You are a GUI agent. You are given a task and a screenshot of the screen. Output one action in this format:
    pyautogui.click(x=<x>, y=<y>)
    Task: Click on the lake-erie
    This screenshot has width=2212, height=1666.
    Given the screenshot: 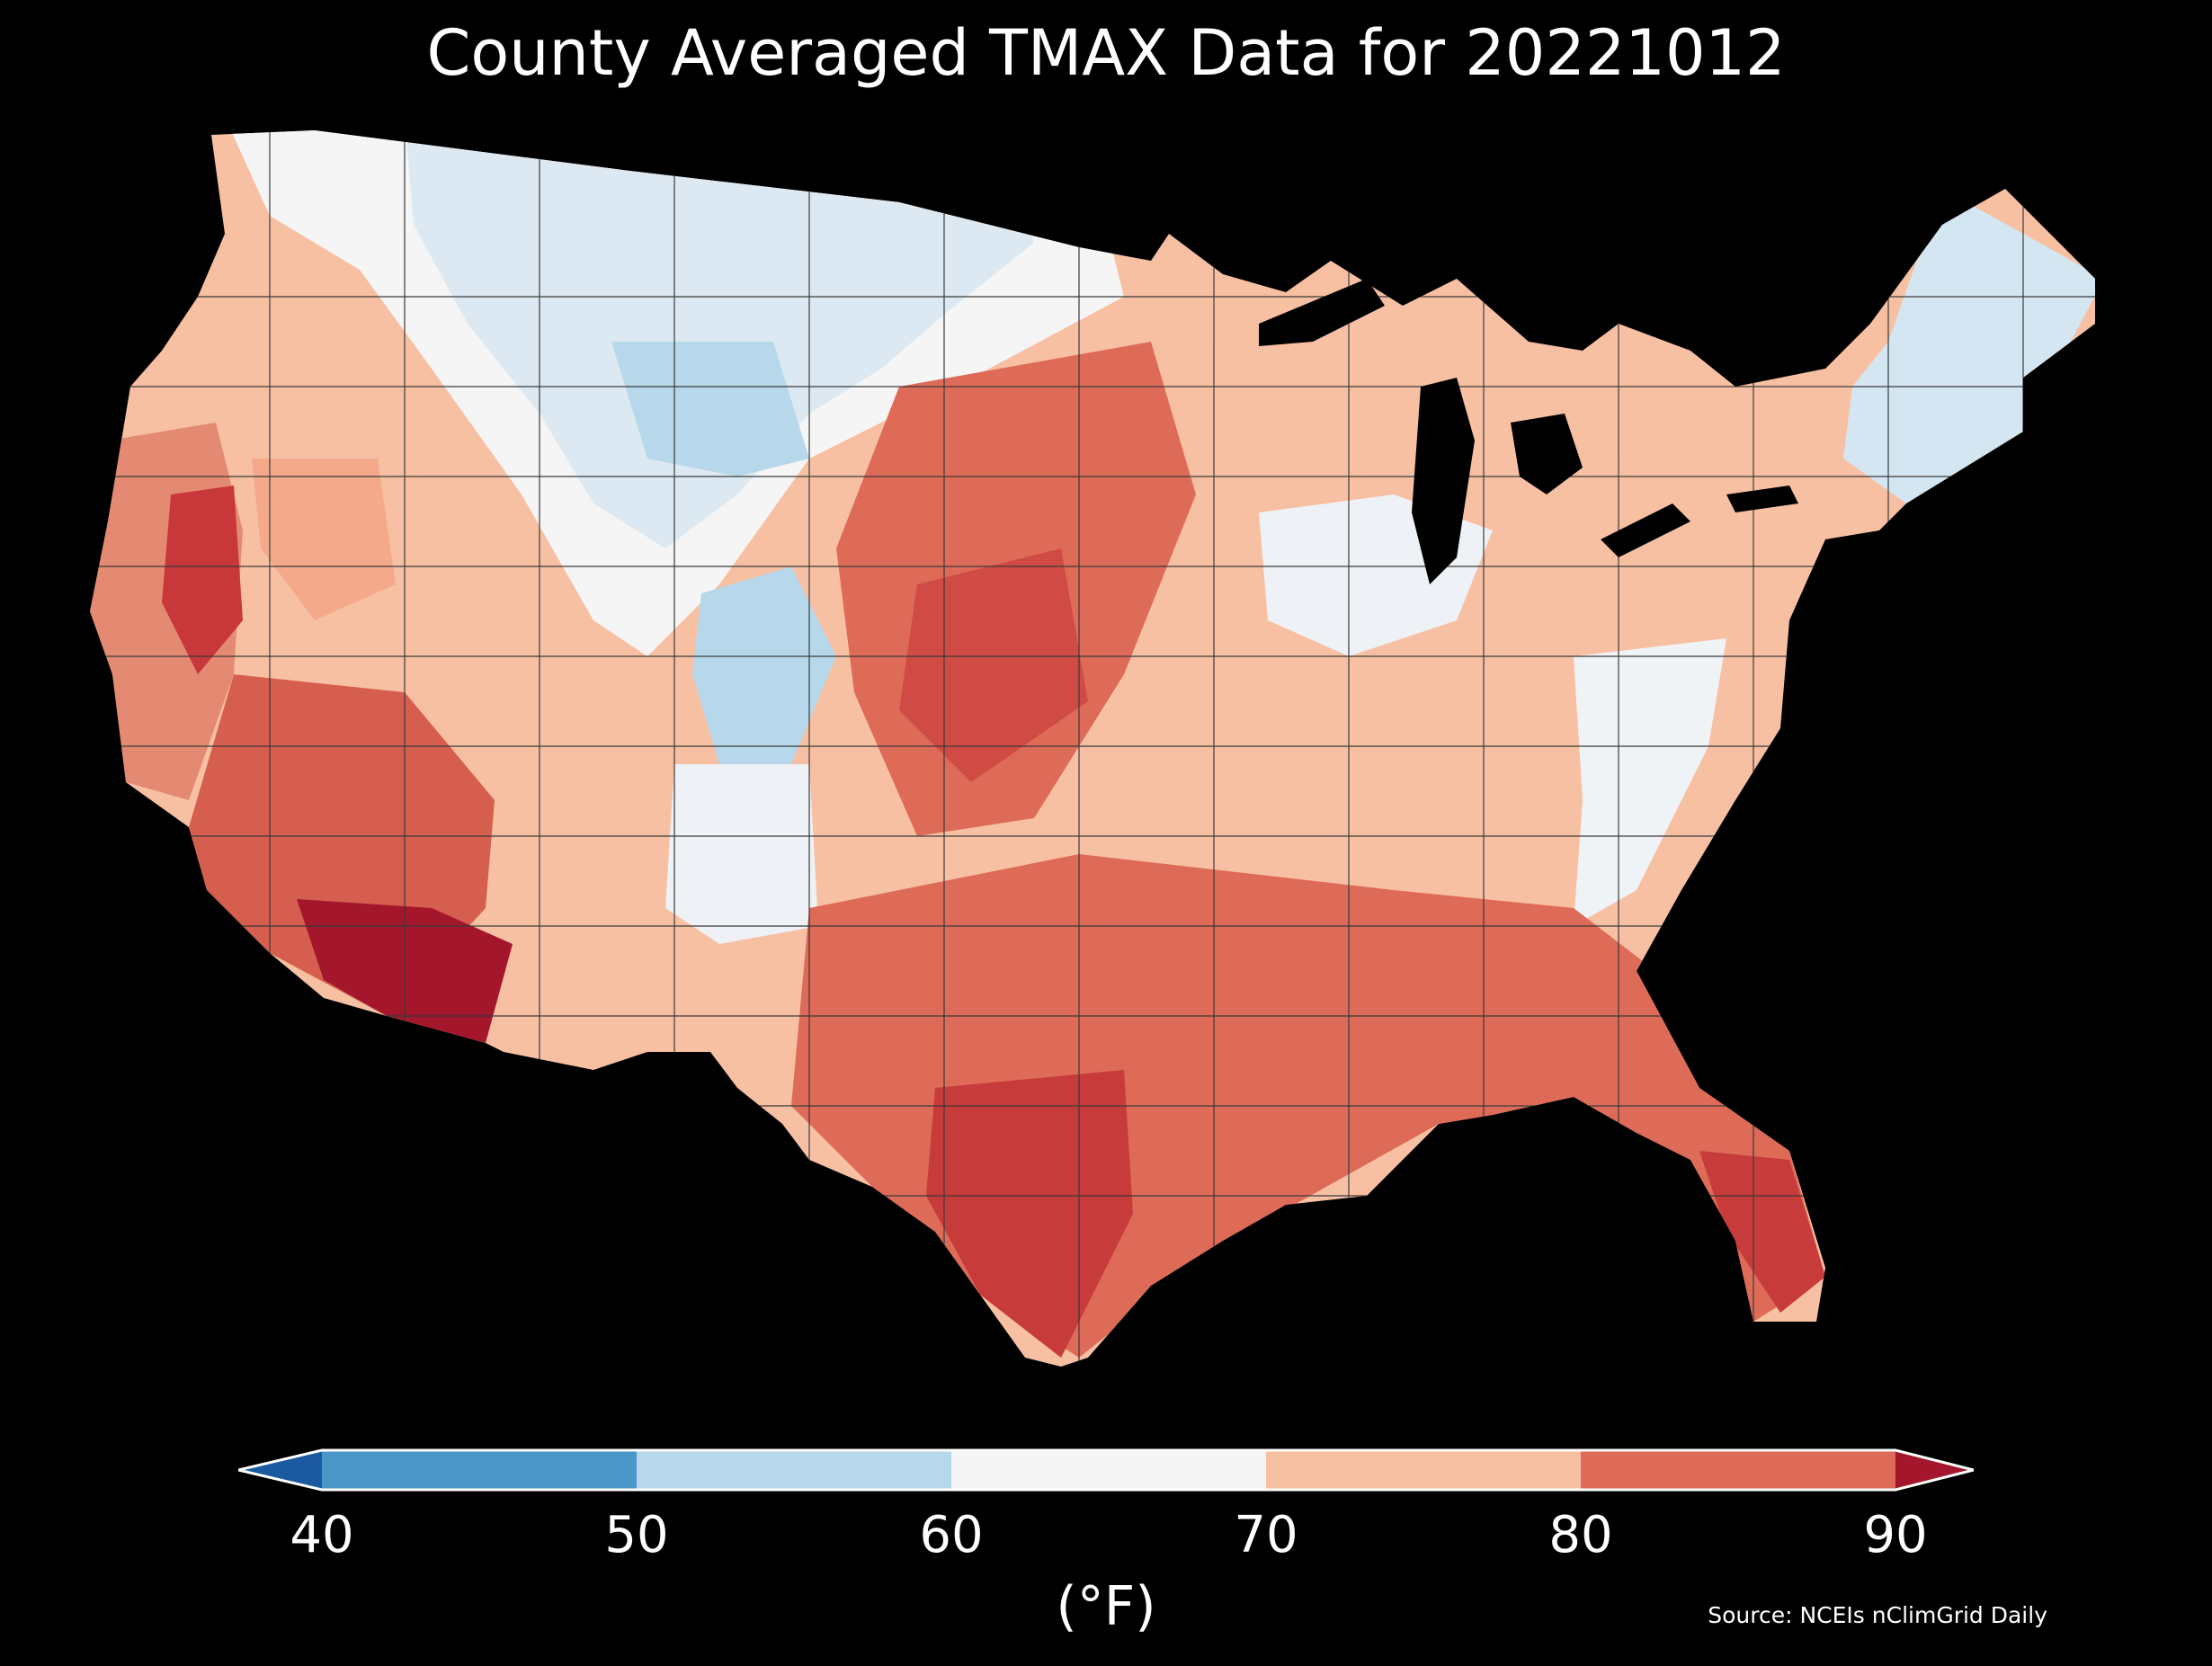 What is the action you would take?
    pyautogui.click(x=1645, y=530)
    